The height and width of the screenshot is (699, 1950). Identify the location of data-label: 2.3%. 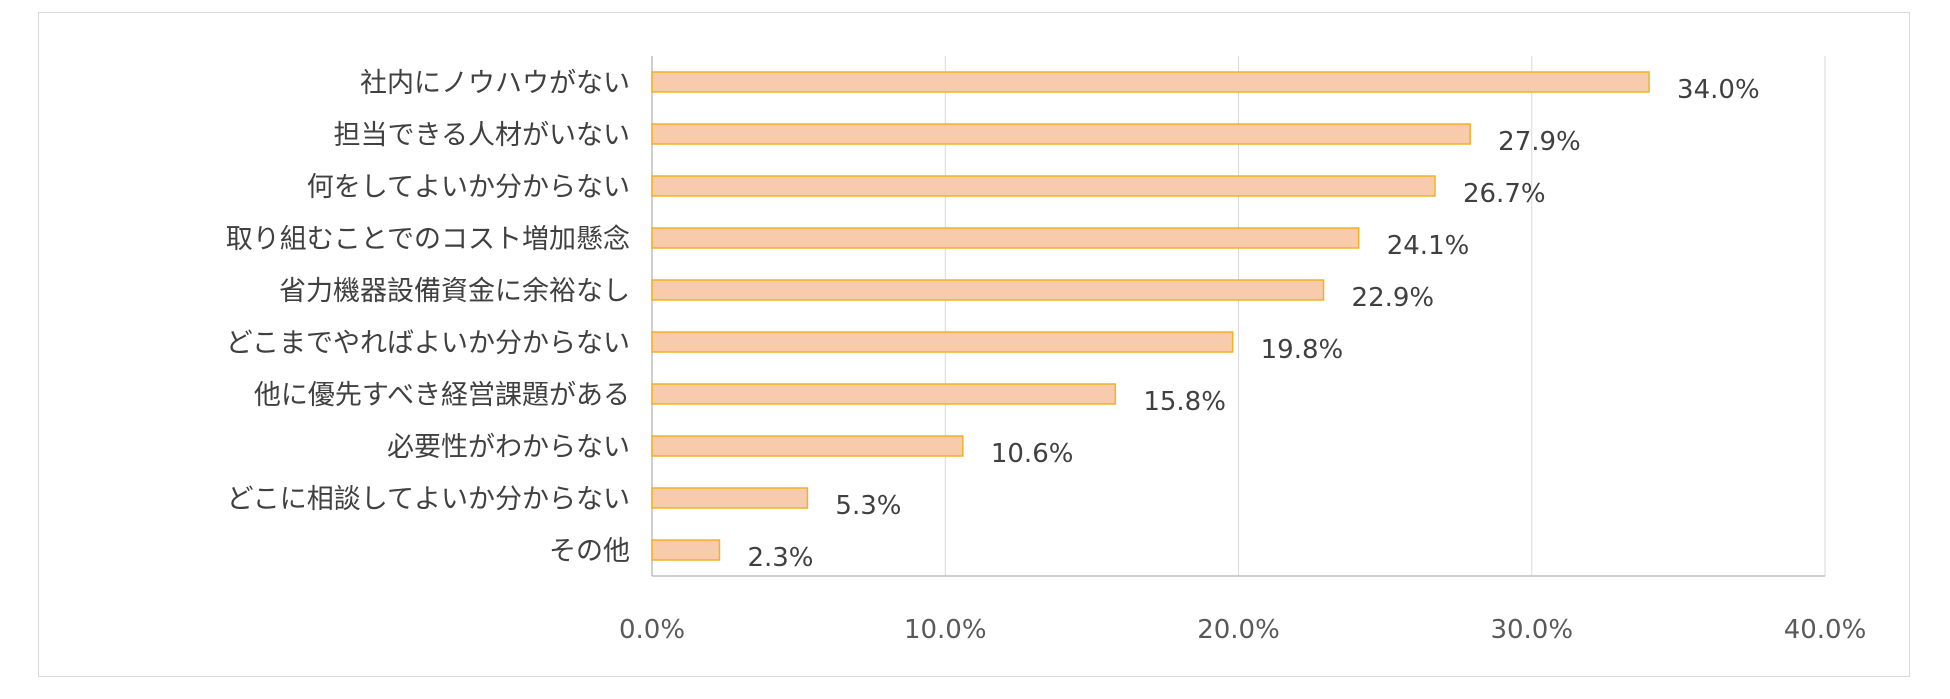
(780, 558).